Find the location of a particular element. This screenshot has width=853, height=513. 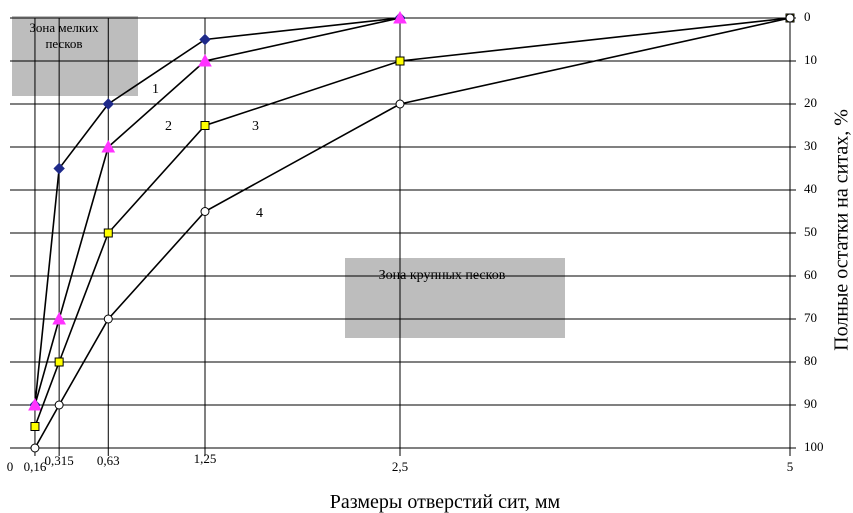

x-tick-label: 5 is located at coordinates (790, 466).